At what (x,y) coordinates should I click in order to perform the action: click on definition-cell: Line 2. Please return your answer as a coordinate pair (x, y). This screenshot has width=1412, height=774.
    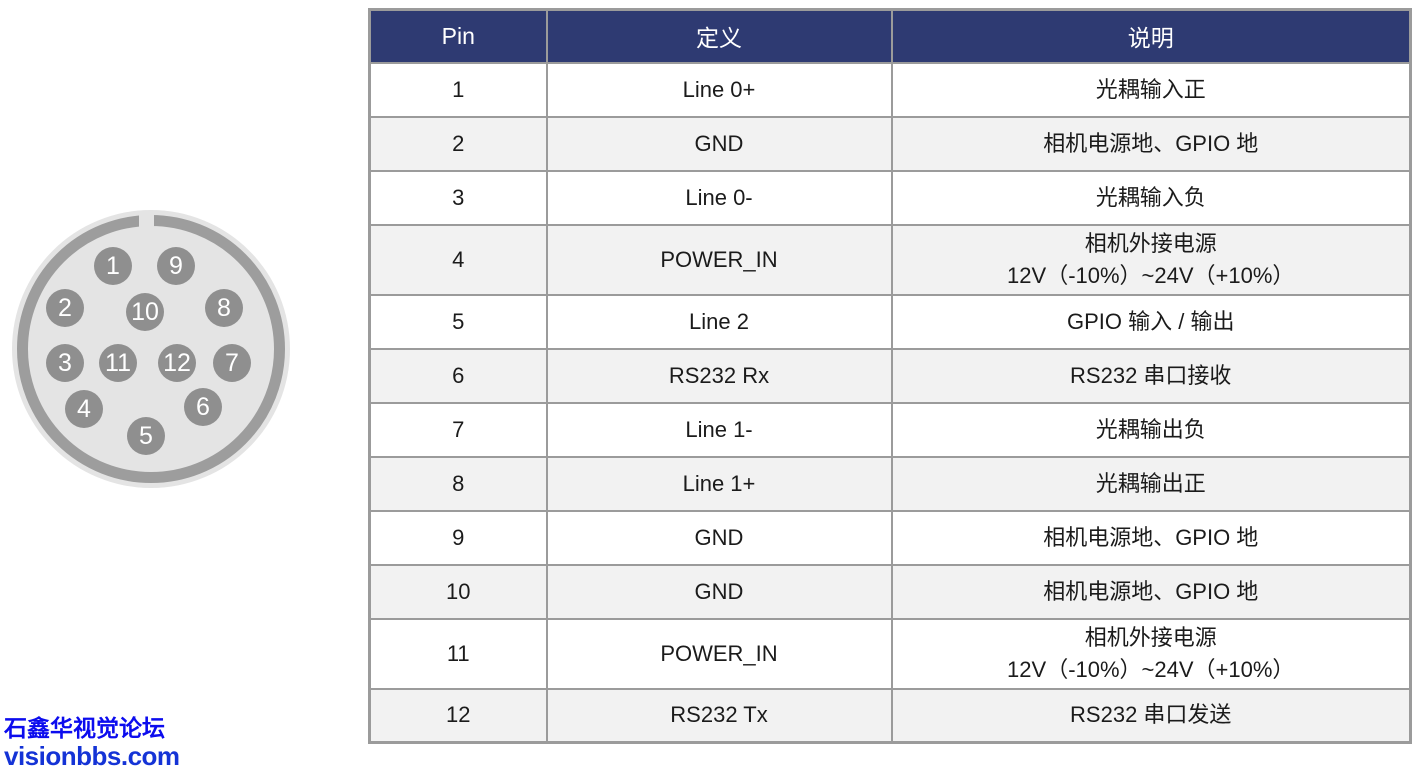
    Looking at the image, I should click on (719, 321).